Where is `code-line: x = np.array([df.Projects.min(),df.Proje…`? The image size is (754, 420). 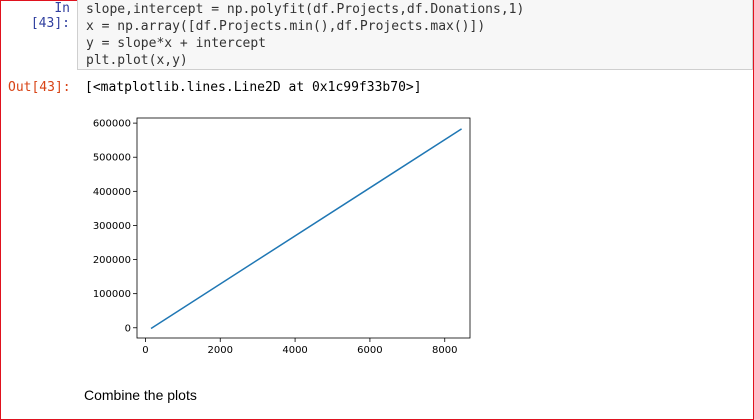
code-line: x = np.array([df.Projects.min(),df.Proje… is located at coordinates (286, 26).